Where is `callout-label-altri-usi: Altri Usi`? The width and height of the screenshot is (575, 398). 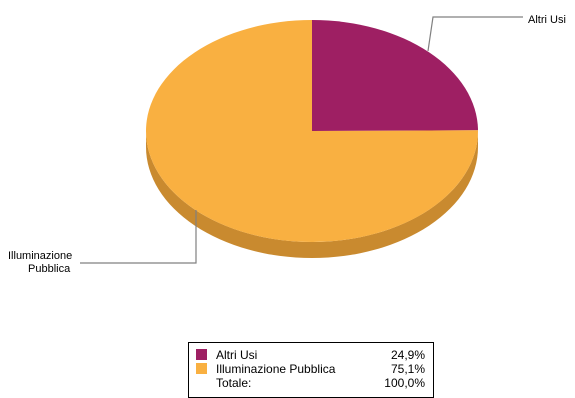
callout-label-altri-usi: Altri Usi is located at coordinates (547, 20).